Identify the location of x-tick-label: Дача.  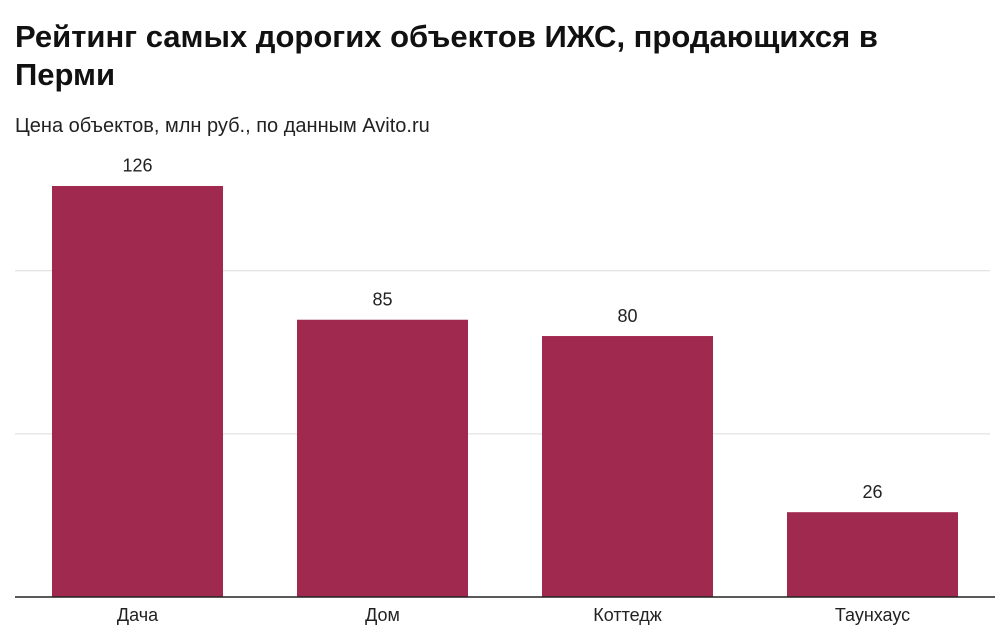
(138, 615).